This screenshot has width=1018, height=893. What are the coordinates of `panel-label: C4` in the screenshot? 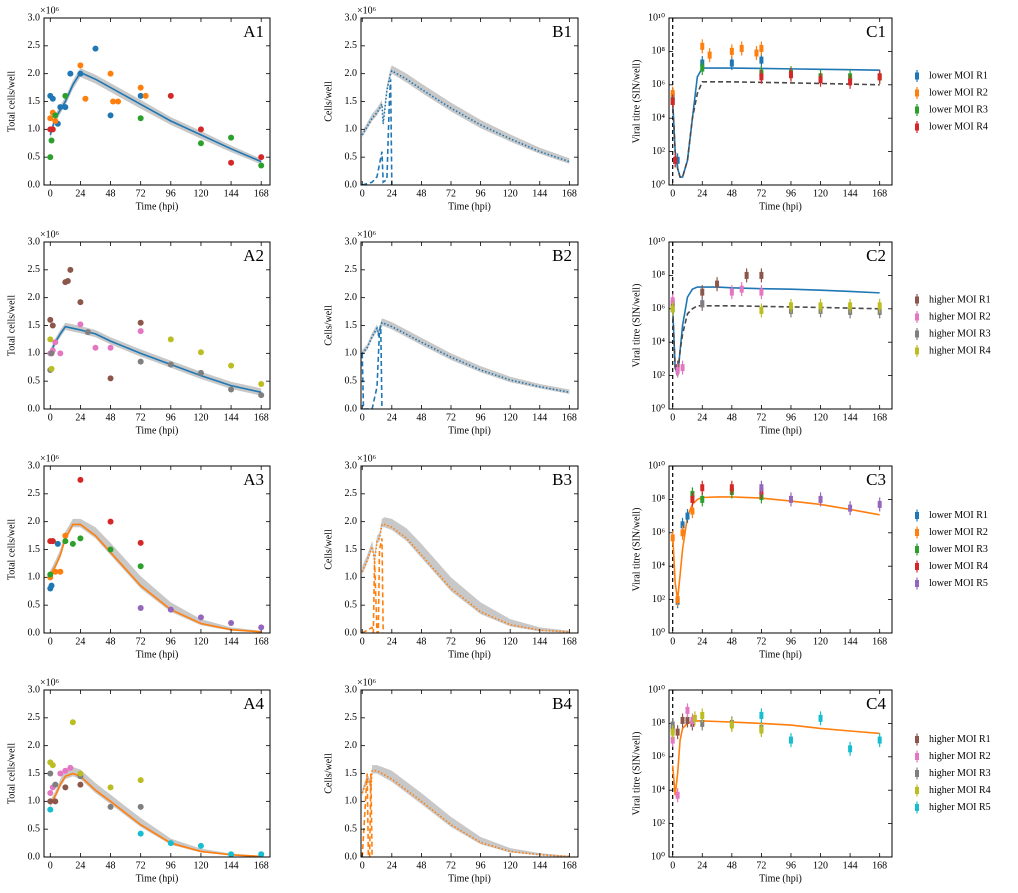 It's located at (876, 703).